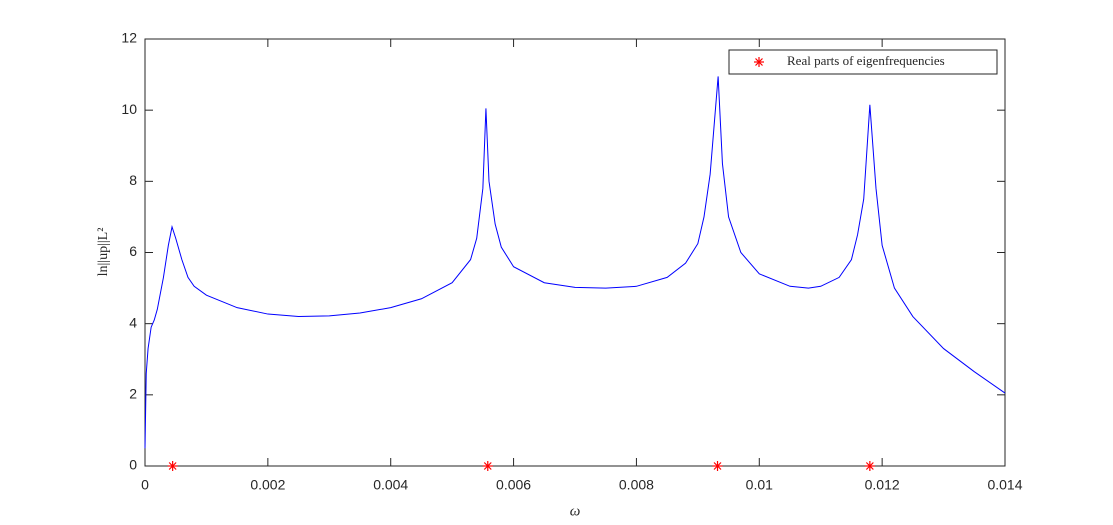  I want to click on y-tick-label: 8, so click(133, 180).